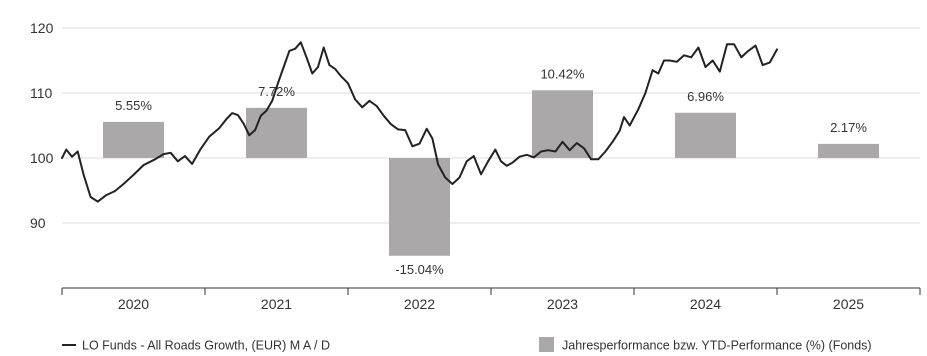  Describe the element at coordinates (133, 304) in the screenshot. I see `x-tick-label: 2020` at that location.